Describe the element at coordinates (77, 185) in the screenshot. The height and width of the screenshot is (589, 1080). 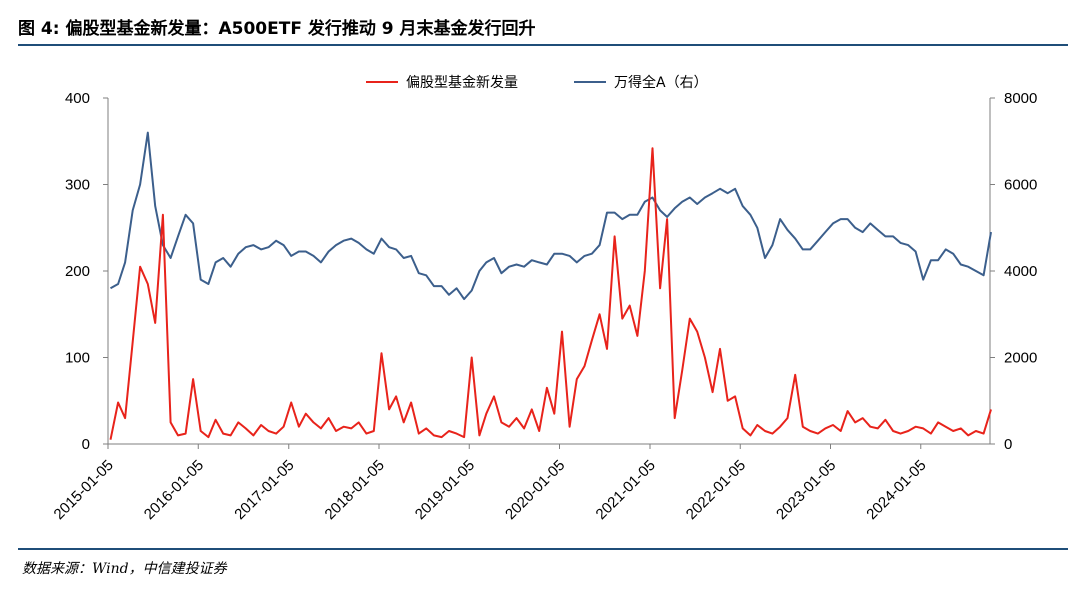
I see `left-y-tick-label: 300` at that location.